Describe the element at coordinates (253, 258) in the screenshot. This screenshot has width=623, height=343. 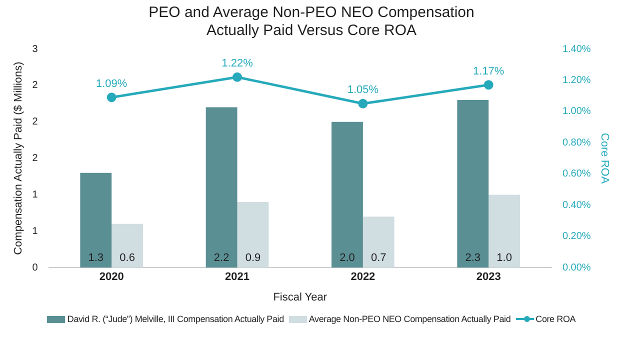
I see `data-label: 0.9` at that location.